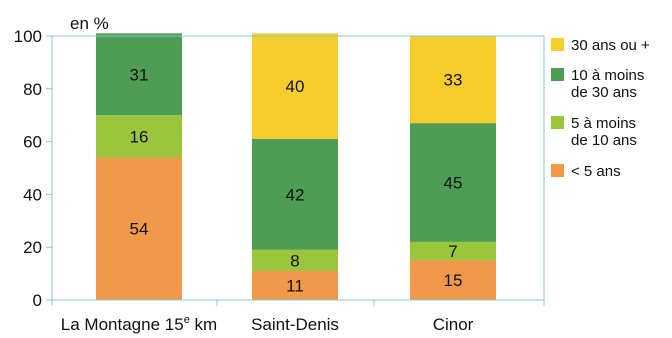  I want to click on y-tick-label: 100, so click(28, 36).